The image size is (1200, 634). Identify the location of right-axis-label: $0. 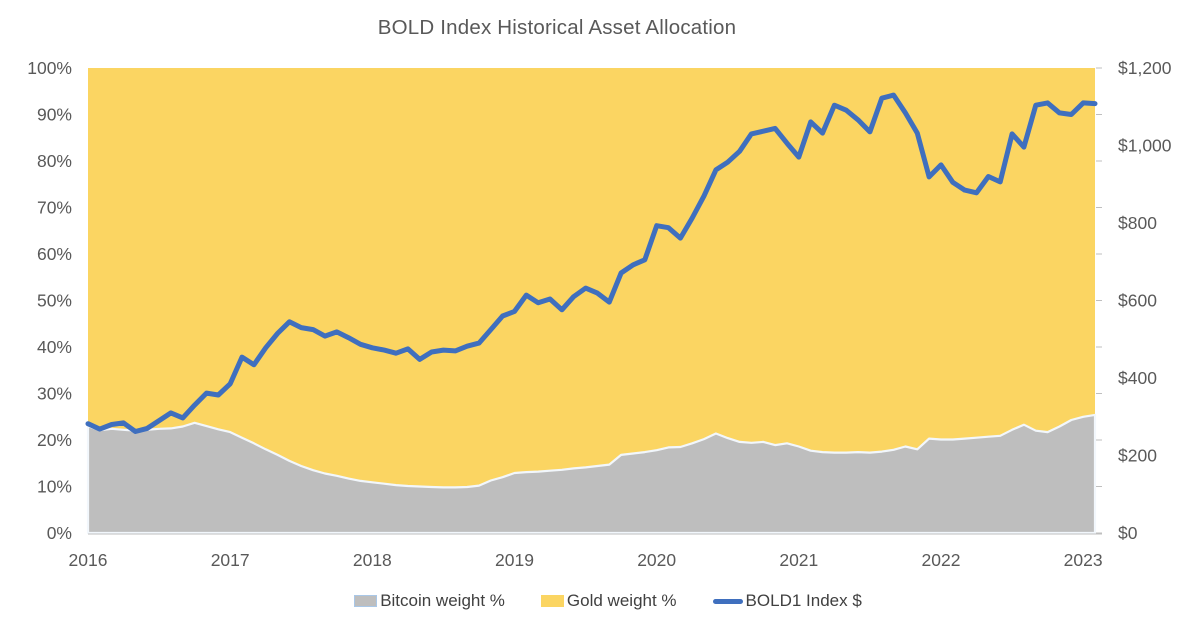
(1128, 533).